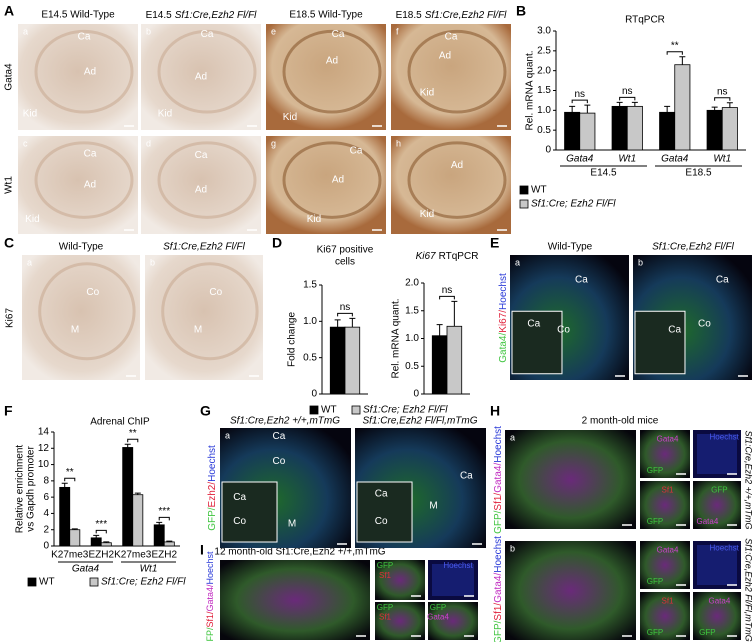 The width and height of the screenshot is (754, 642). I want to click on y-axis-label: vs Gapdh promoter, so click(31, 489).